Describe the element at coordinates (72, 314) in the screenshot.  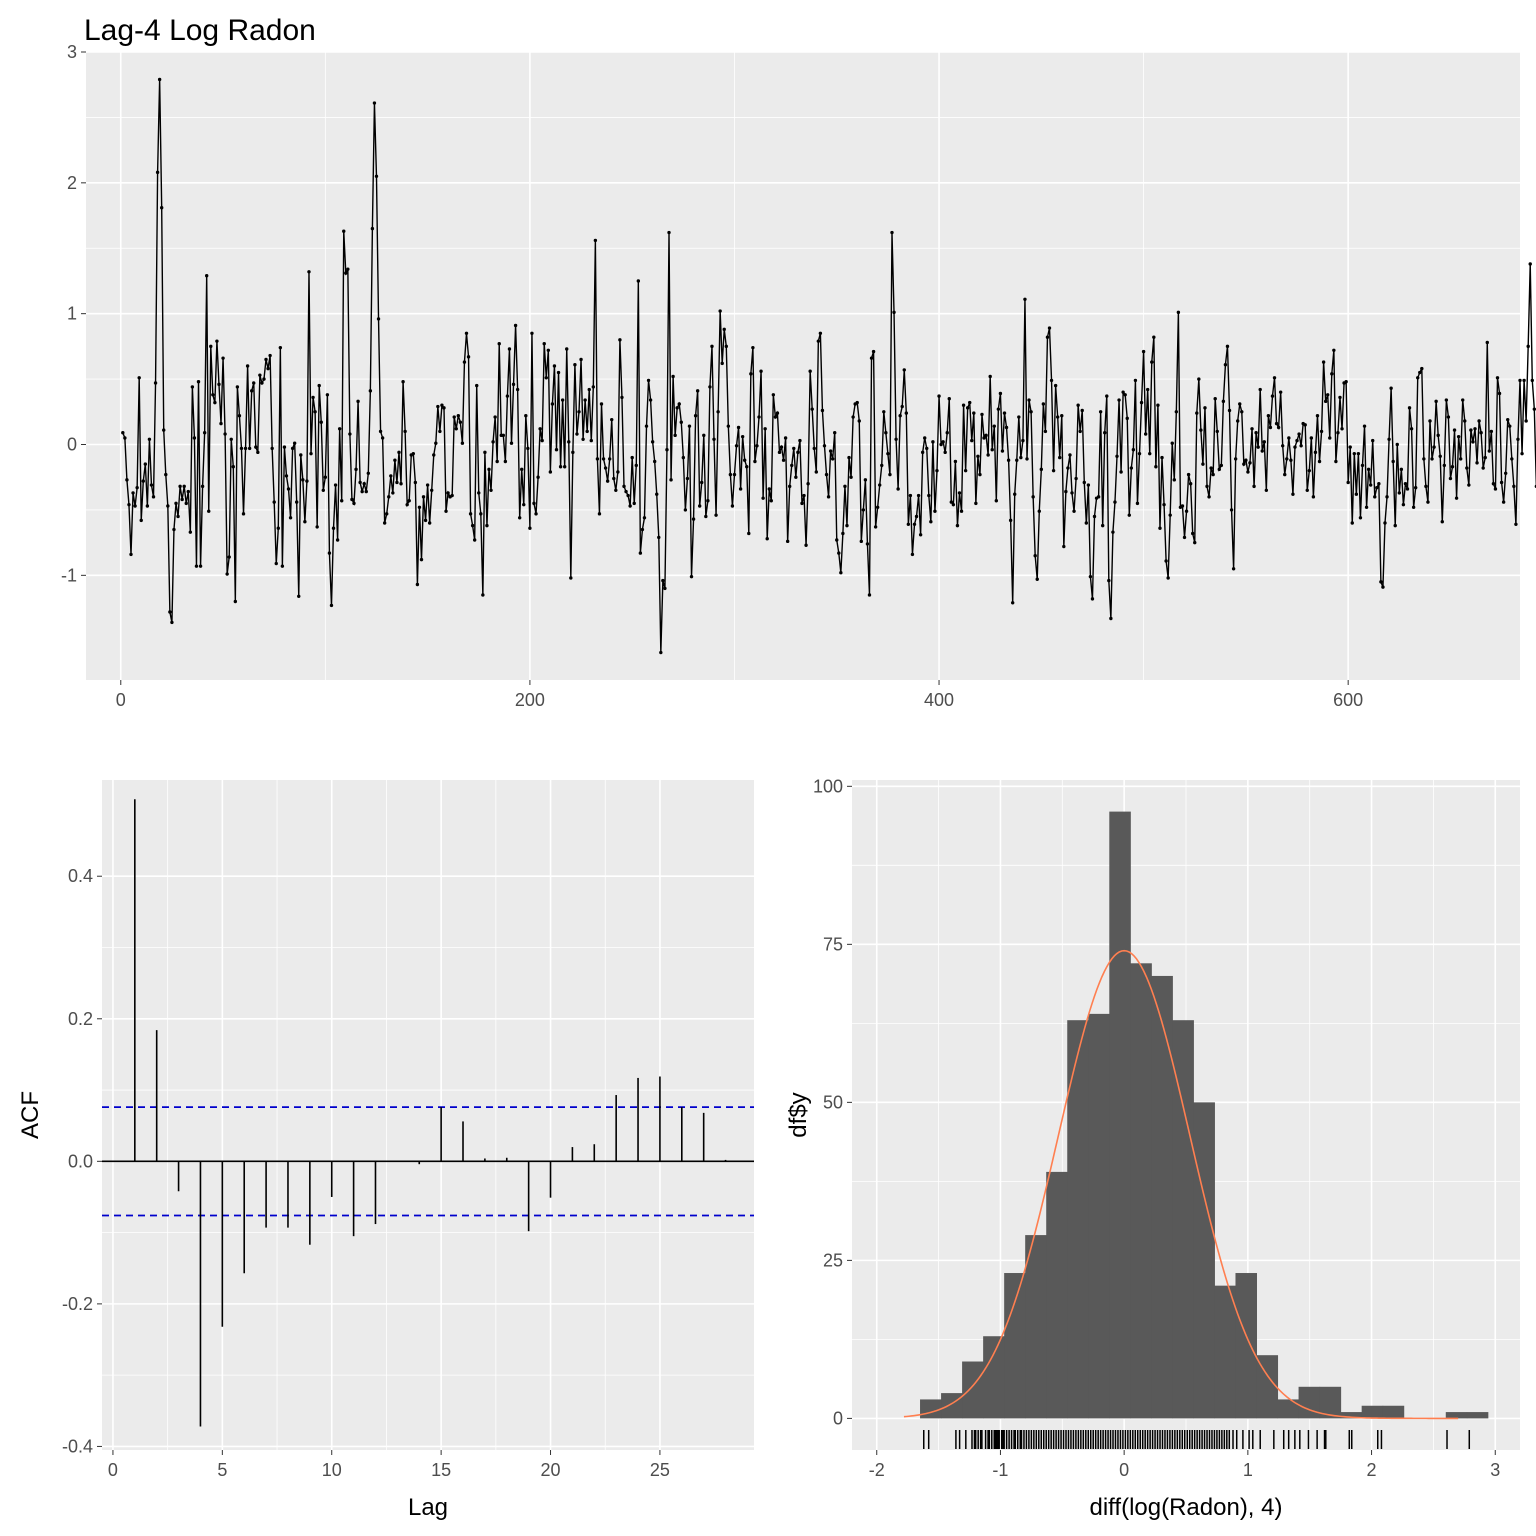
I see `y-tick-label: 1` at that location.